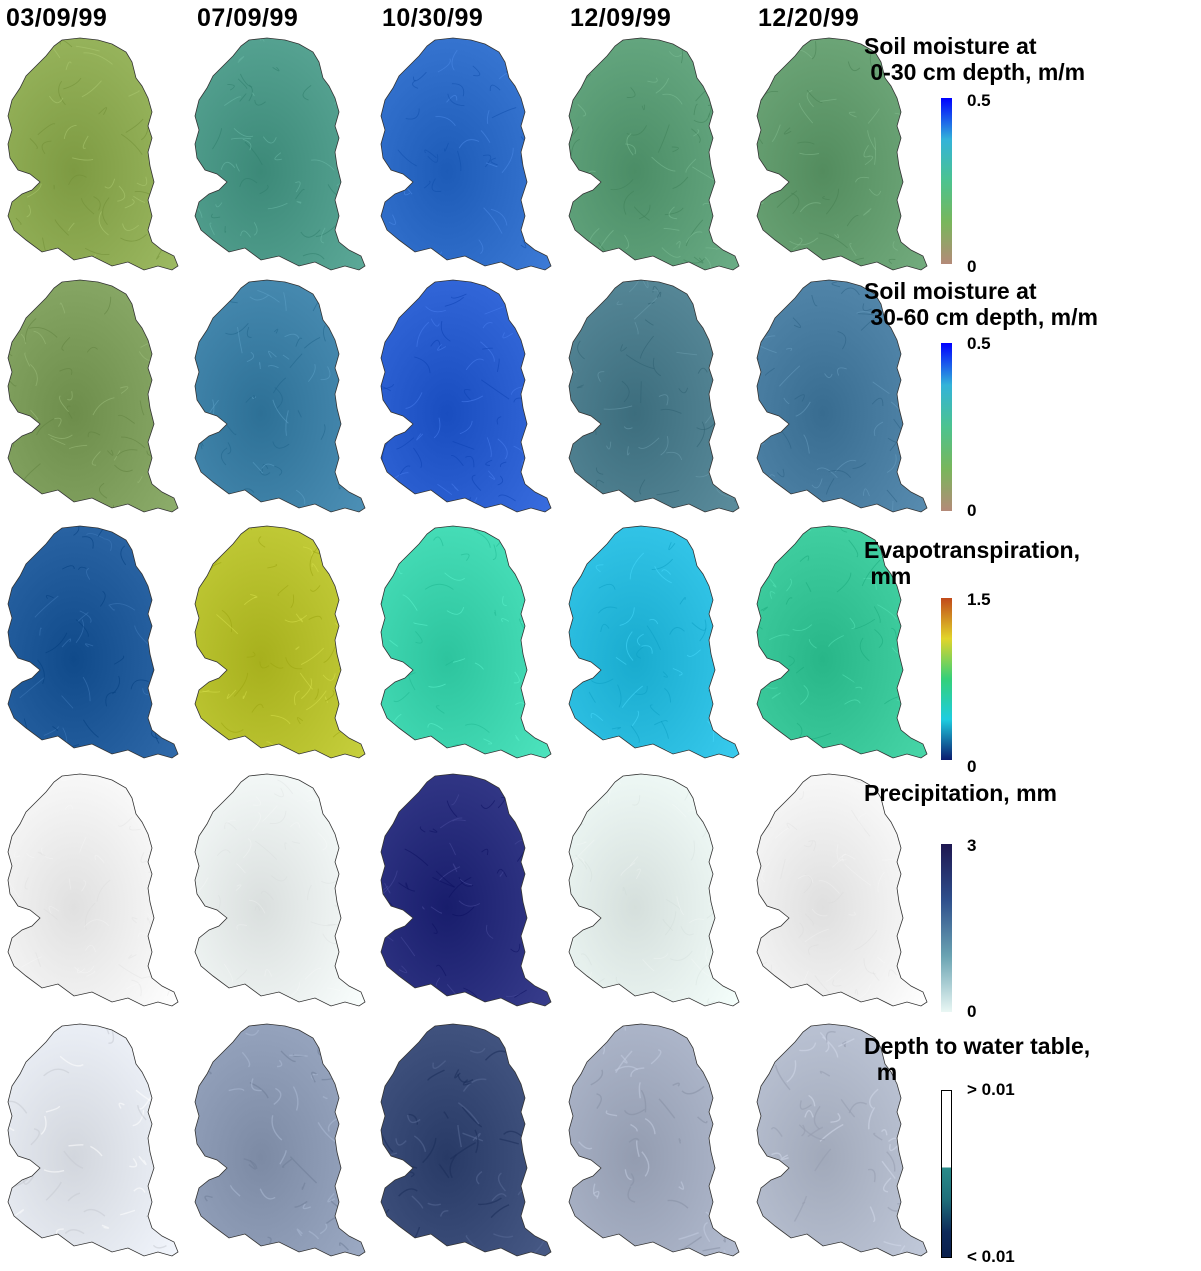 The height and width of the screenshot is (1271, 1201). I want to click on colorbar-precipitation, so click(946, 928).